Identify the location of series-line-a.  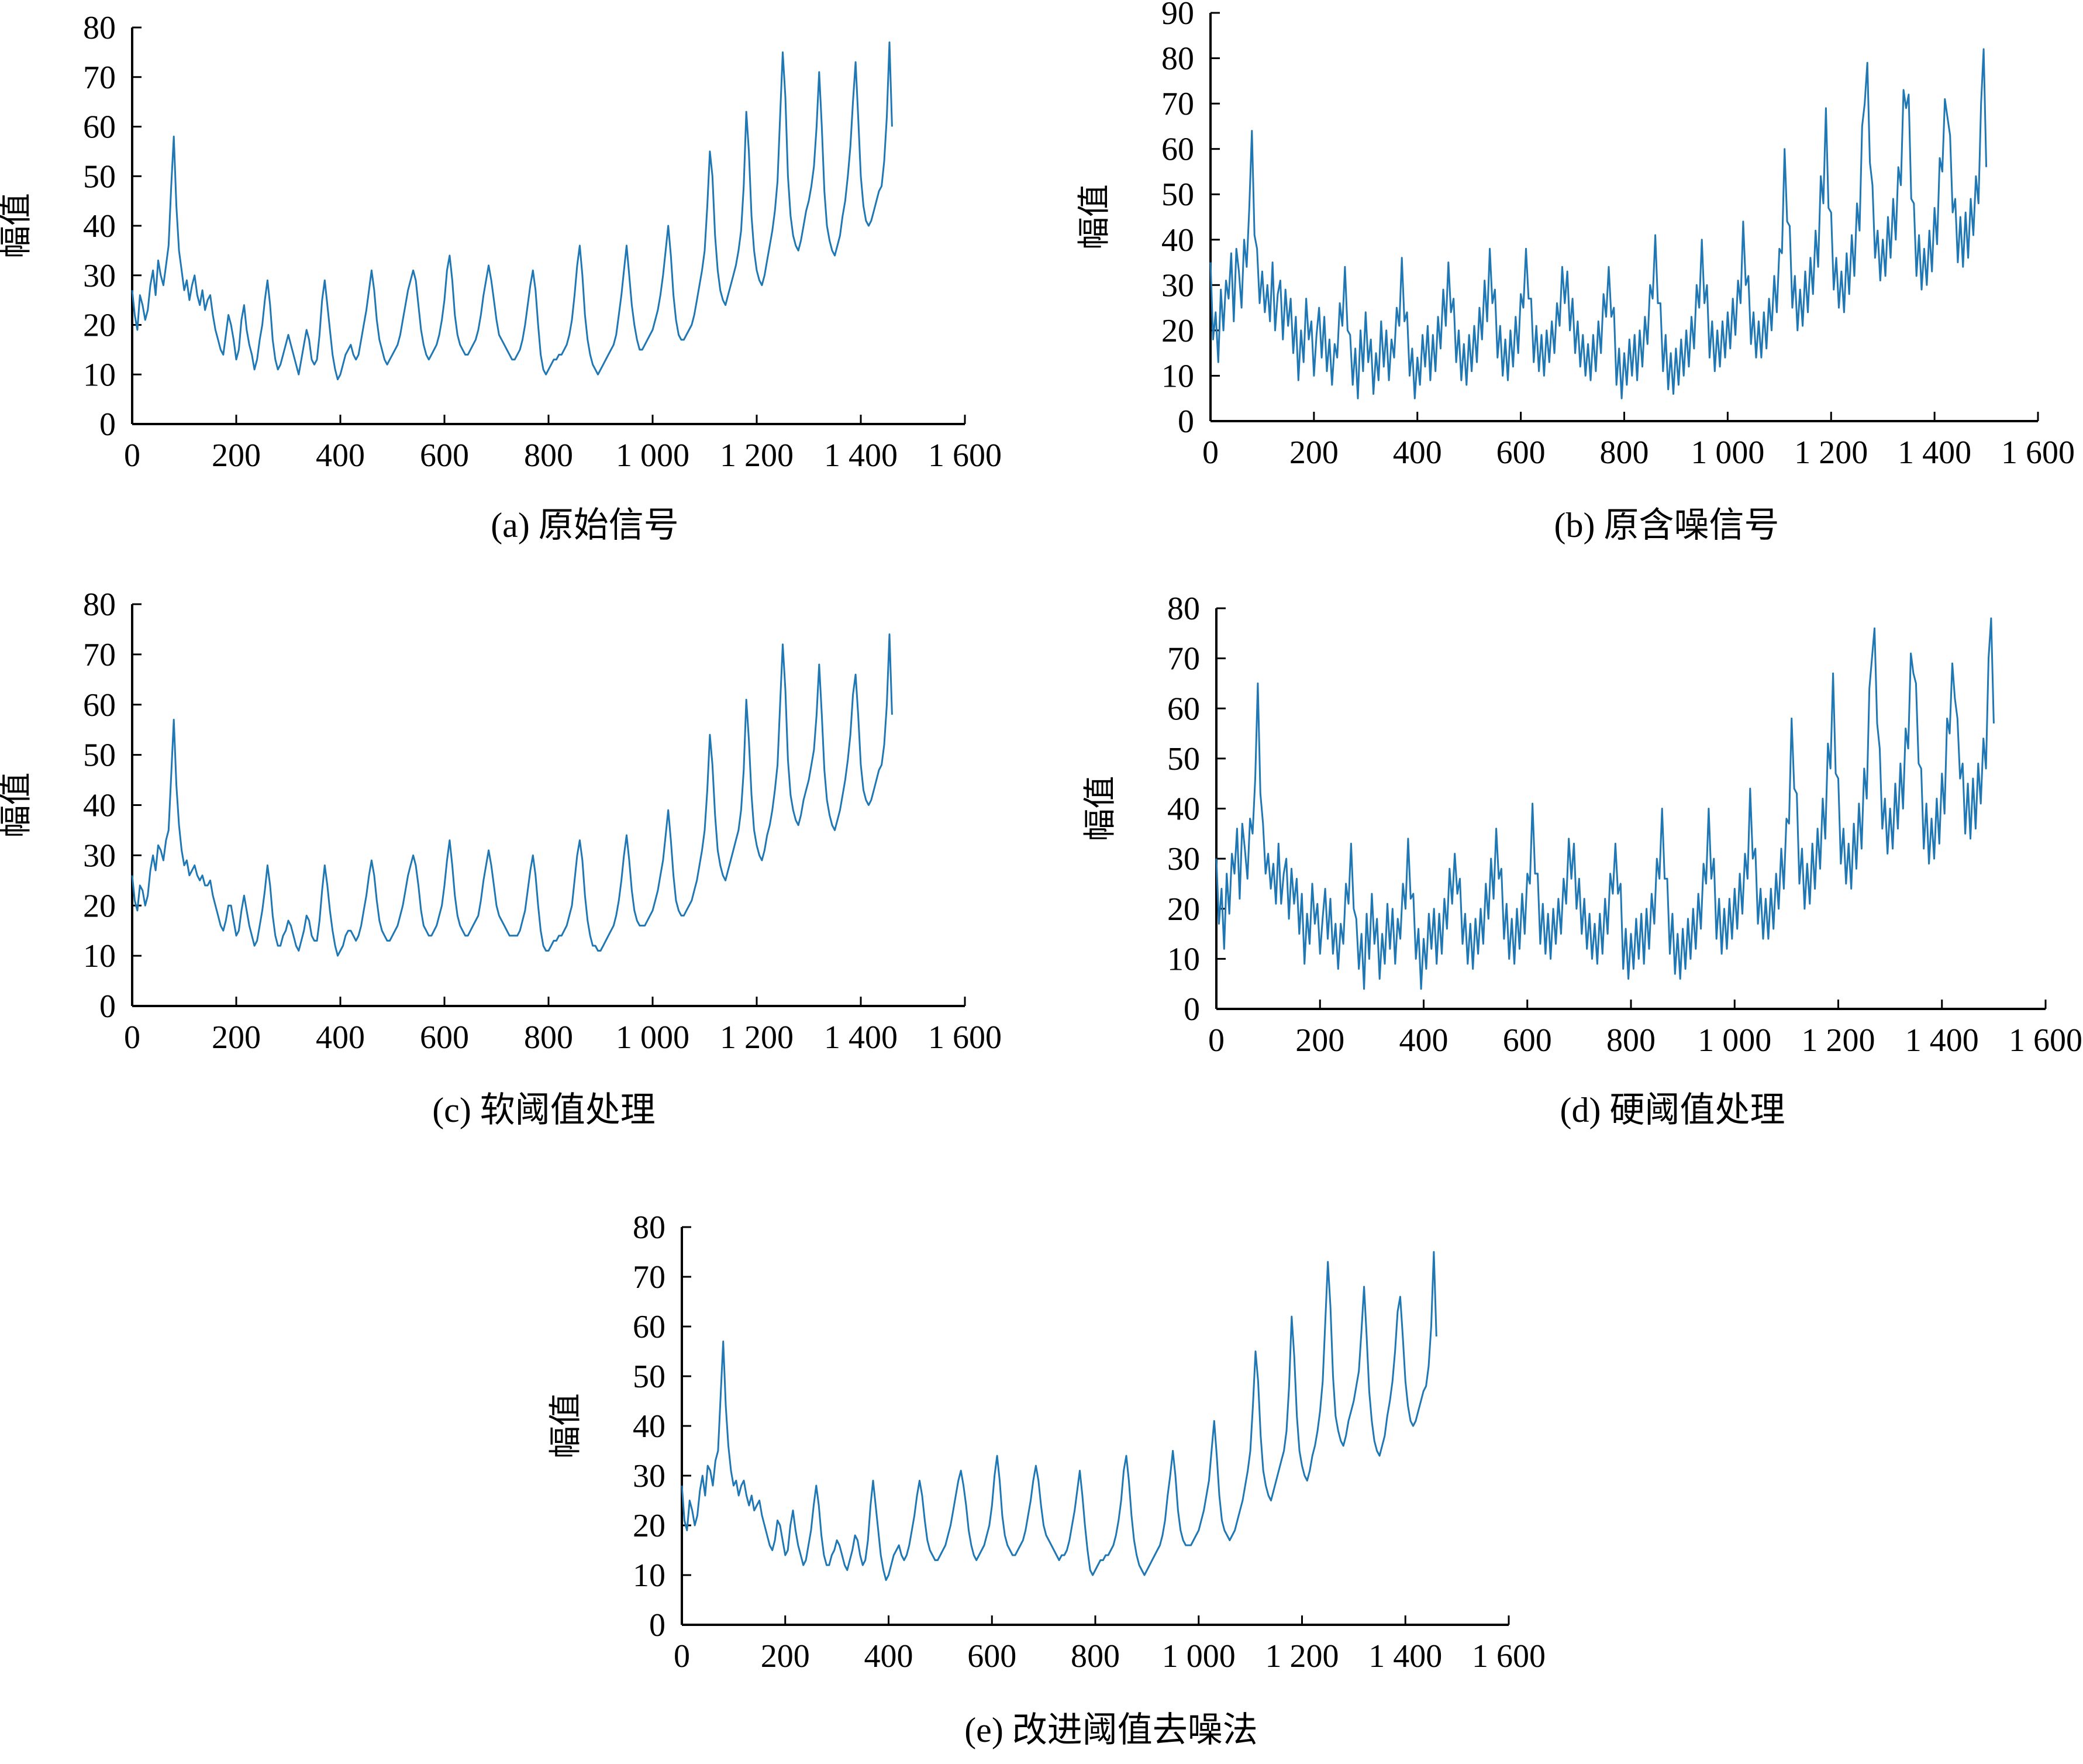
(512, 211).